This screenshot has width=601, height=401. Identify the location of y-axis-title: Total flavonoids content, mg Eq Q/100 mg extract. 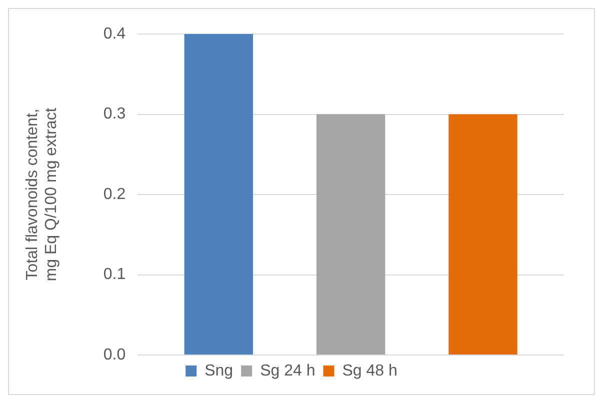
(42, 194).